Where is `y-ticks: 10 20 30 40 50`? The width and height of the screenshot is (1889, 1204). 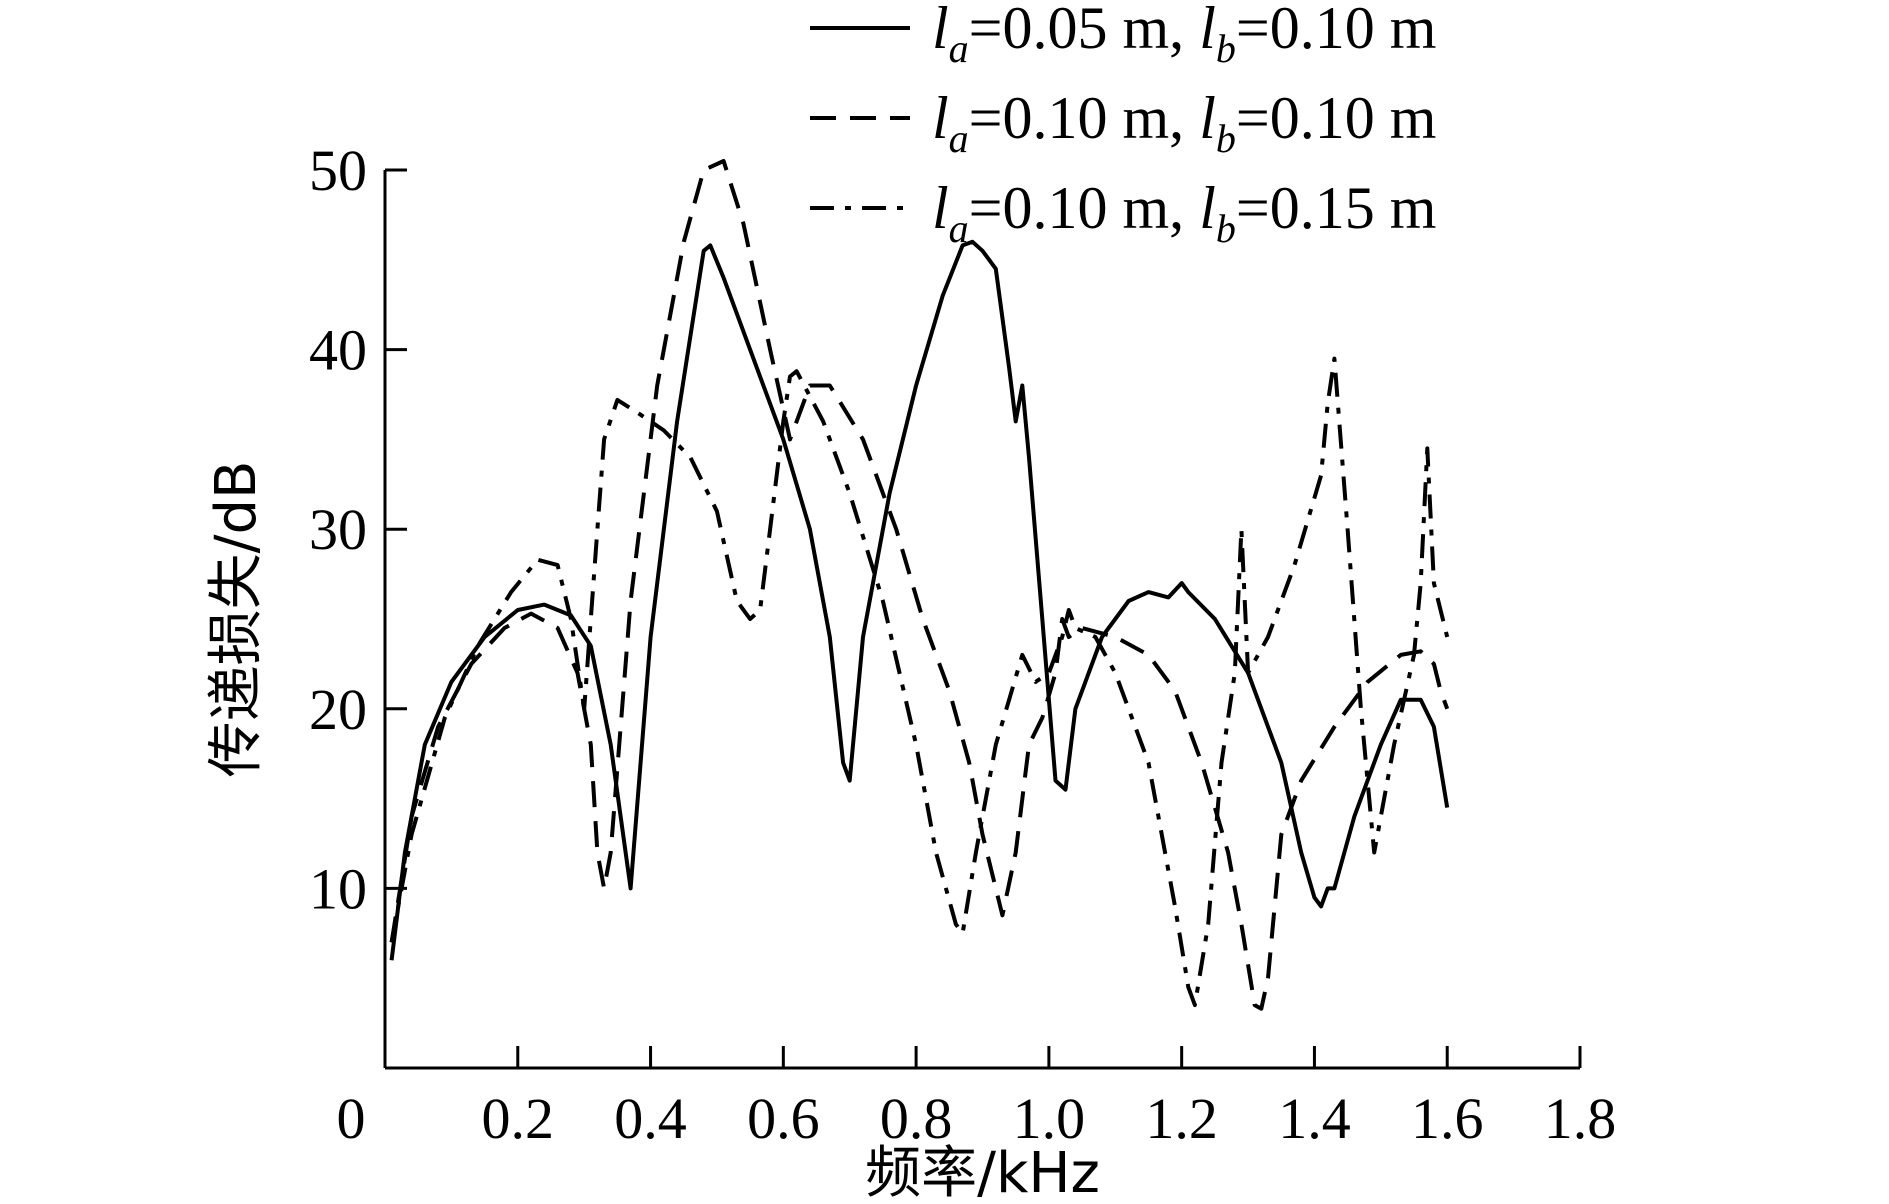
y-ticks: 10 20 30 40 50 is located at coordinates (358, 529).